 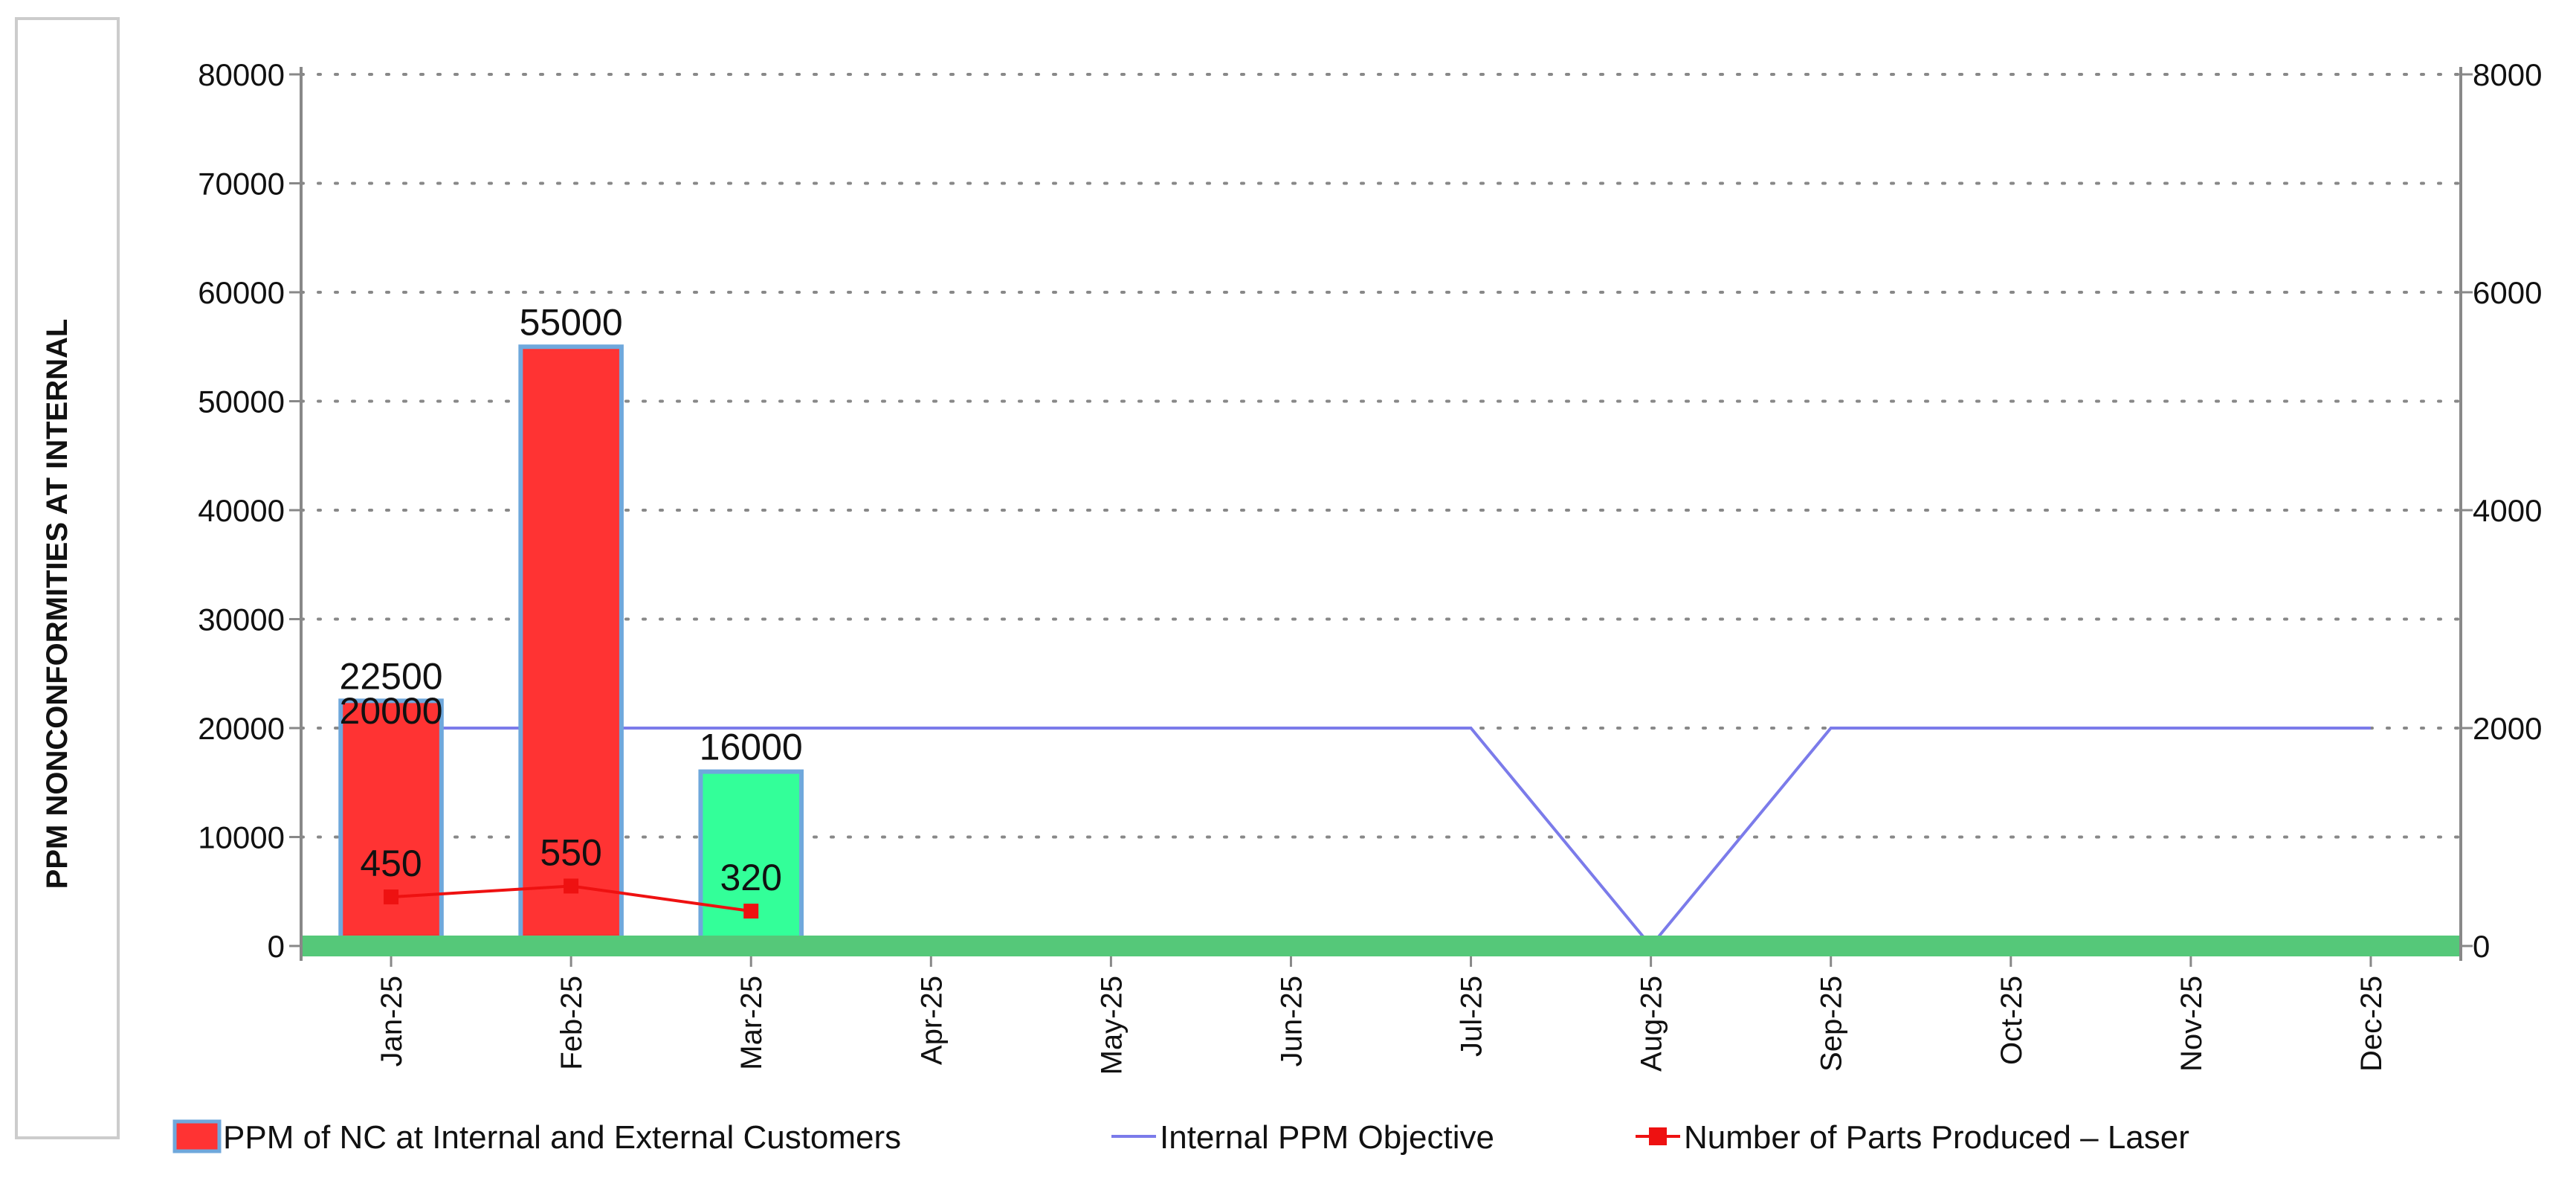 I want to click on left-tick-label: 30000, so click(x=241, y=619).